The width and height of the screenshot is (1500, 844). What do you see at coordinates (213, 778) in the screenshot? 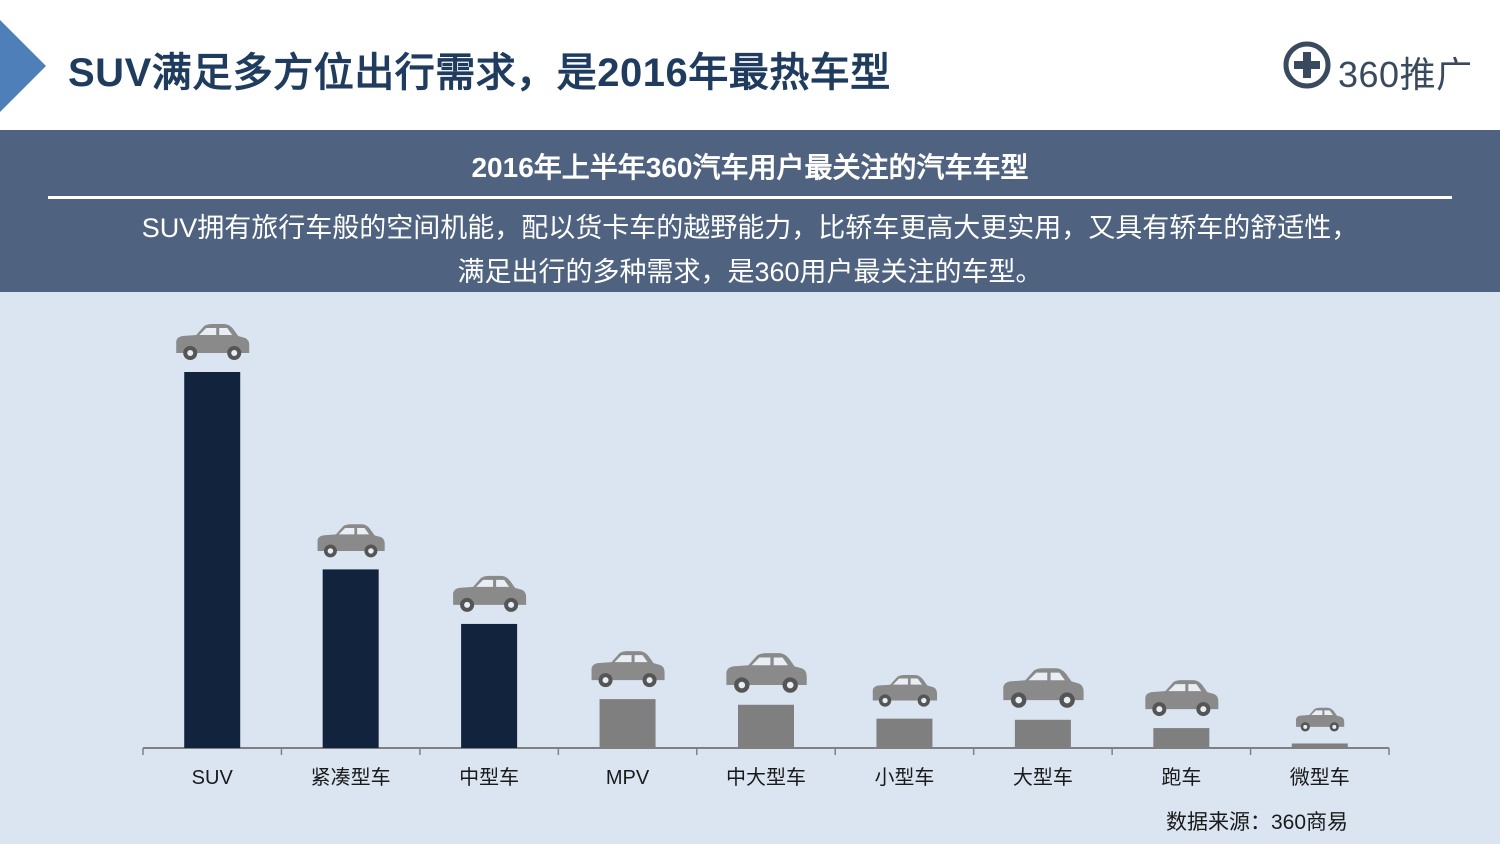
I see `x-tick-label: SUV` at bounding box center [213, 778].